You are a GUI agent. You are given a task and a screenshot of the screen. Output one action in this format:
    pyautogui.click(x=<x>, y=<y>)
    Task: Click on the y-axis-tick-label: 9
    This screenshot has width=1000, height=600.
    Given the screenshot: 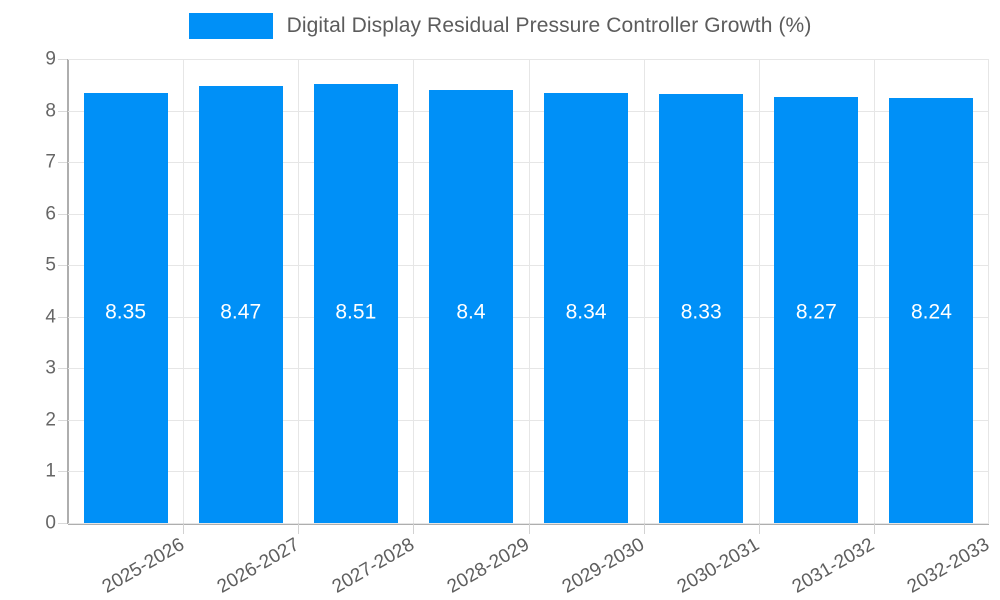 What is the action you would take?
    pyautogui.click(x=50, y=59)
    